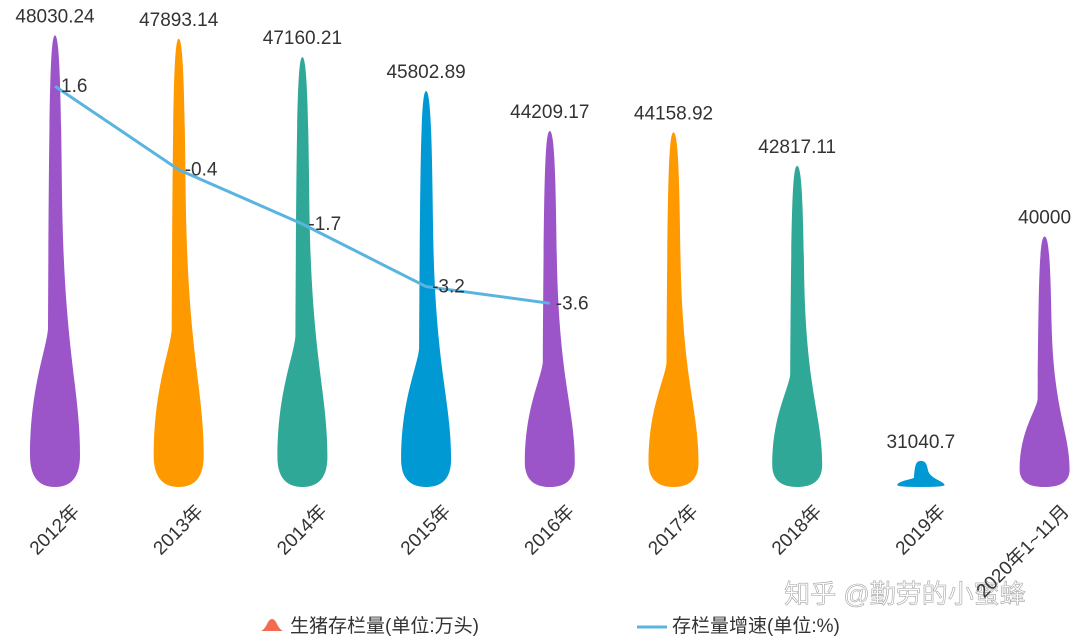 The image size is (1080, 640). Describe the element at coordinates (572, 303) in the screenshot. I see `line-label: -3.6` at that location.